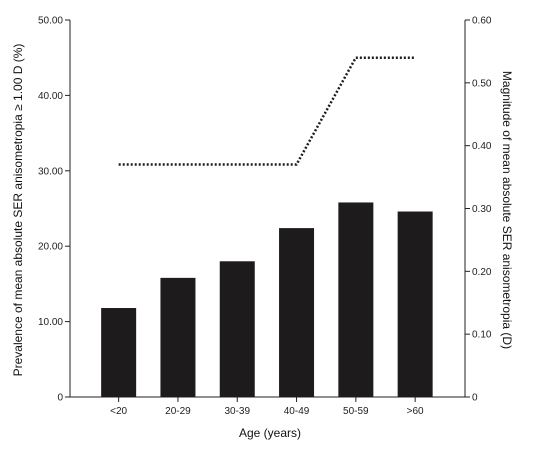  What do you see at coordinates (50, 96) in the screenshot?
I see `y-tick-label: 40.00` at bounding box center [50, 96].